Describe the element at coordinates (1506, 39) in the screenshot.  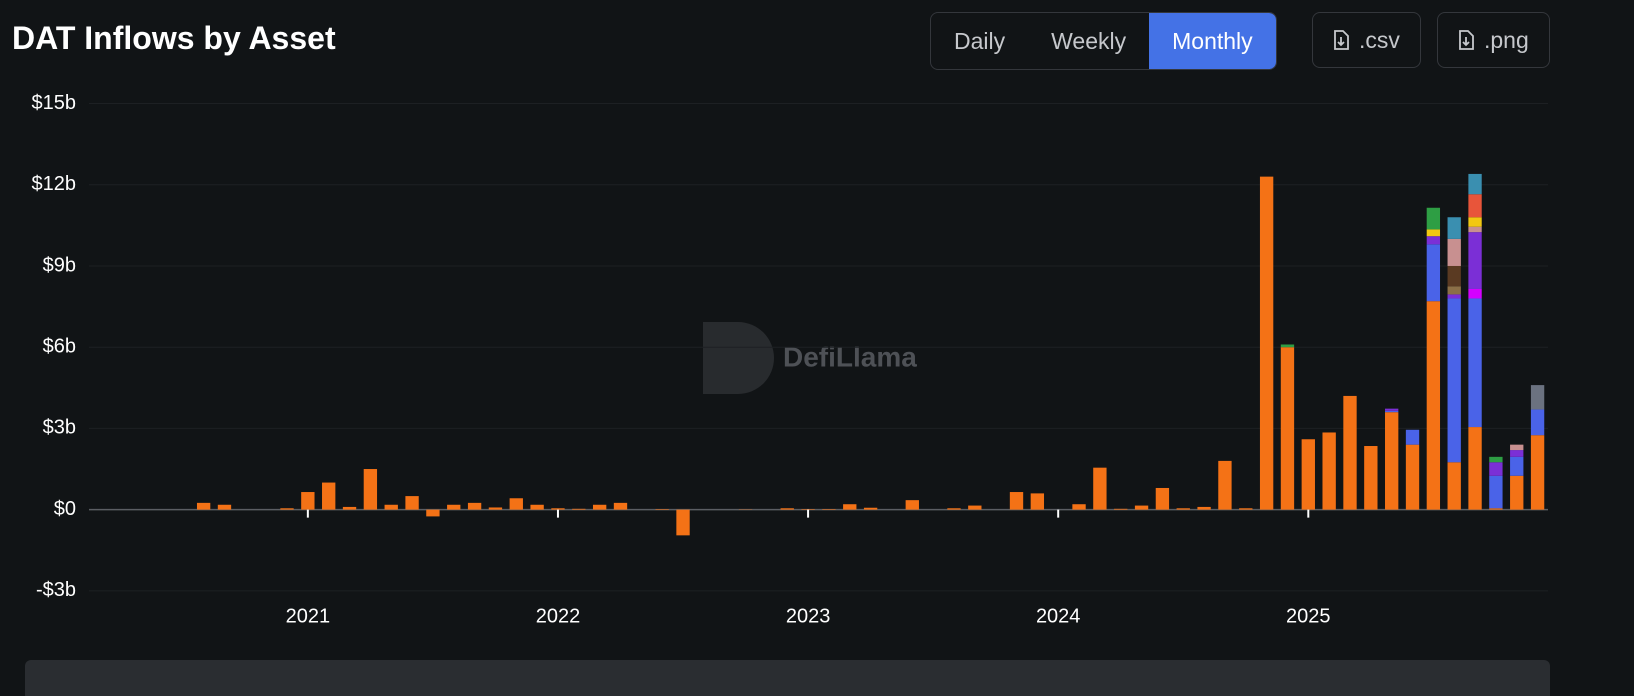
I see `download-label: .png` at that location.